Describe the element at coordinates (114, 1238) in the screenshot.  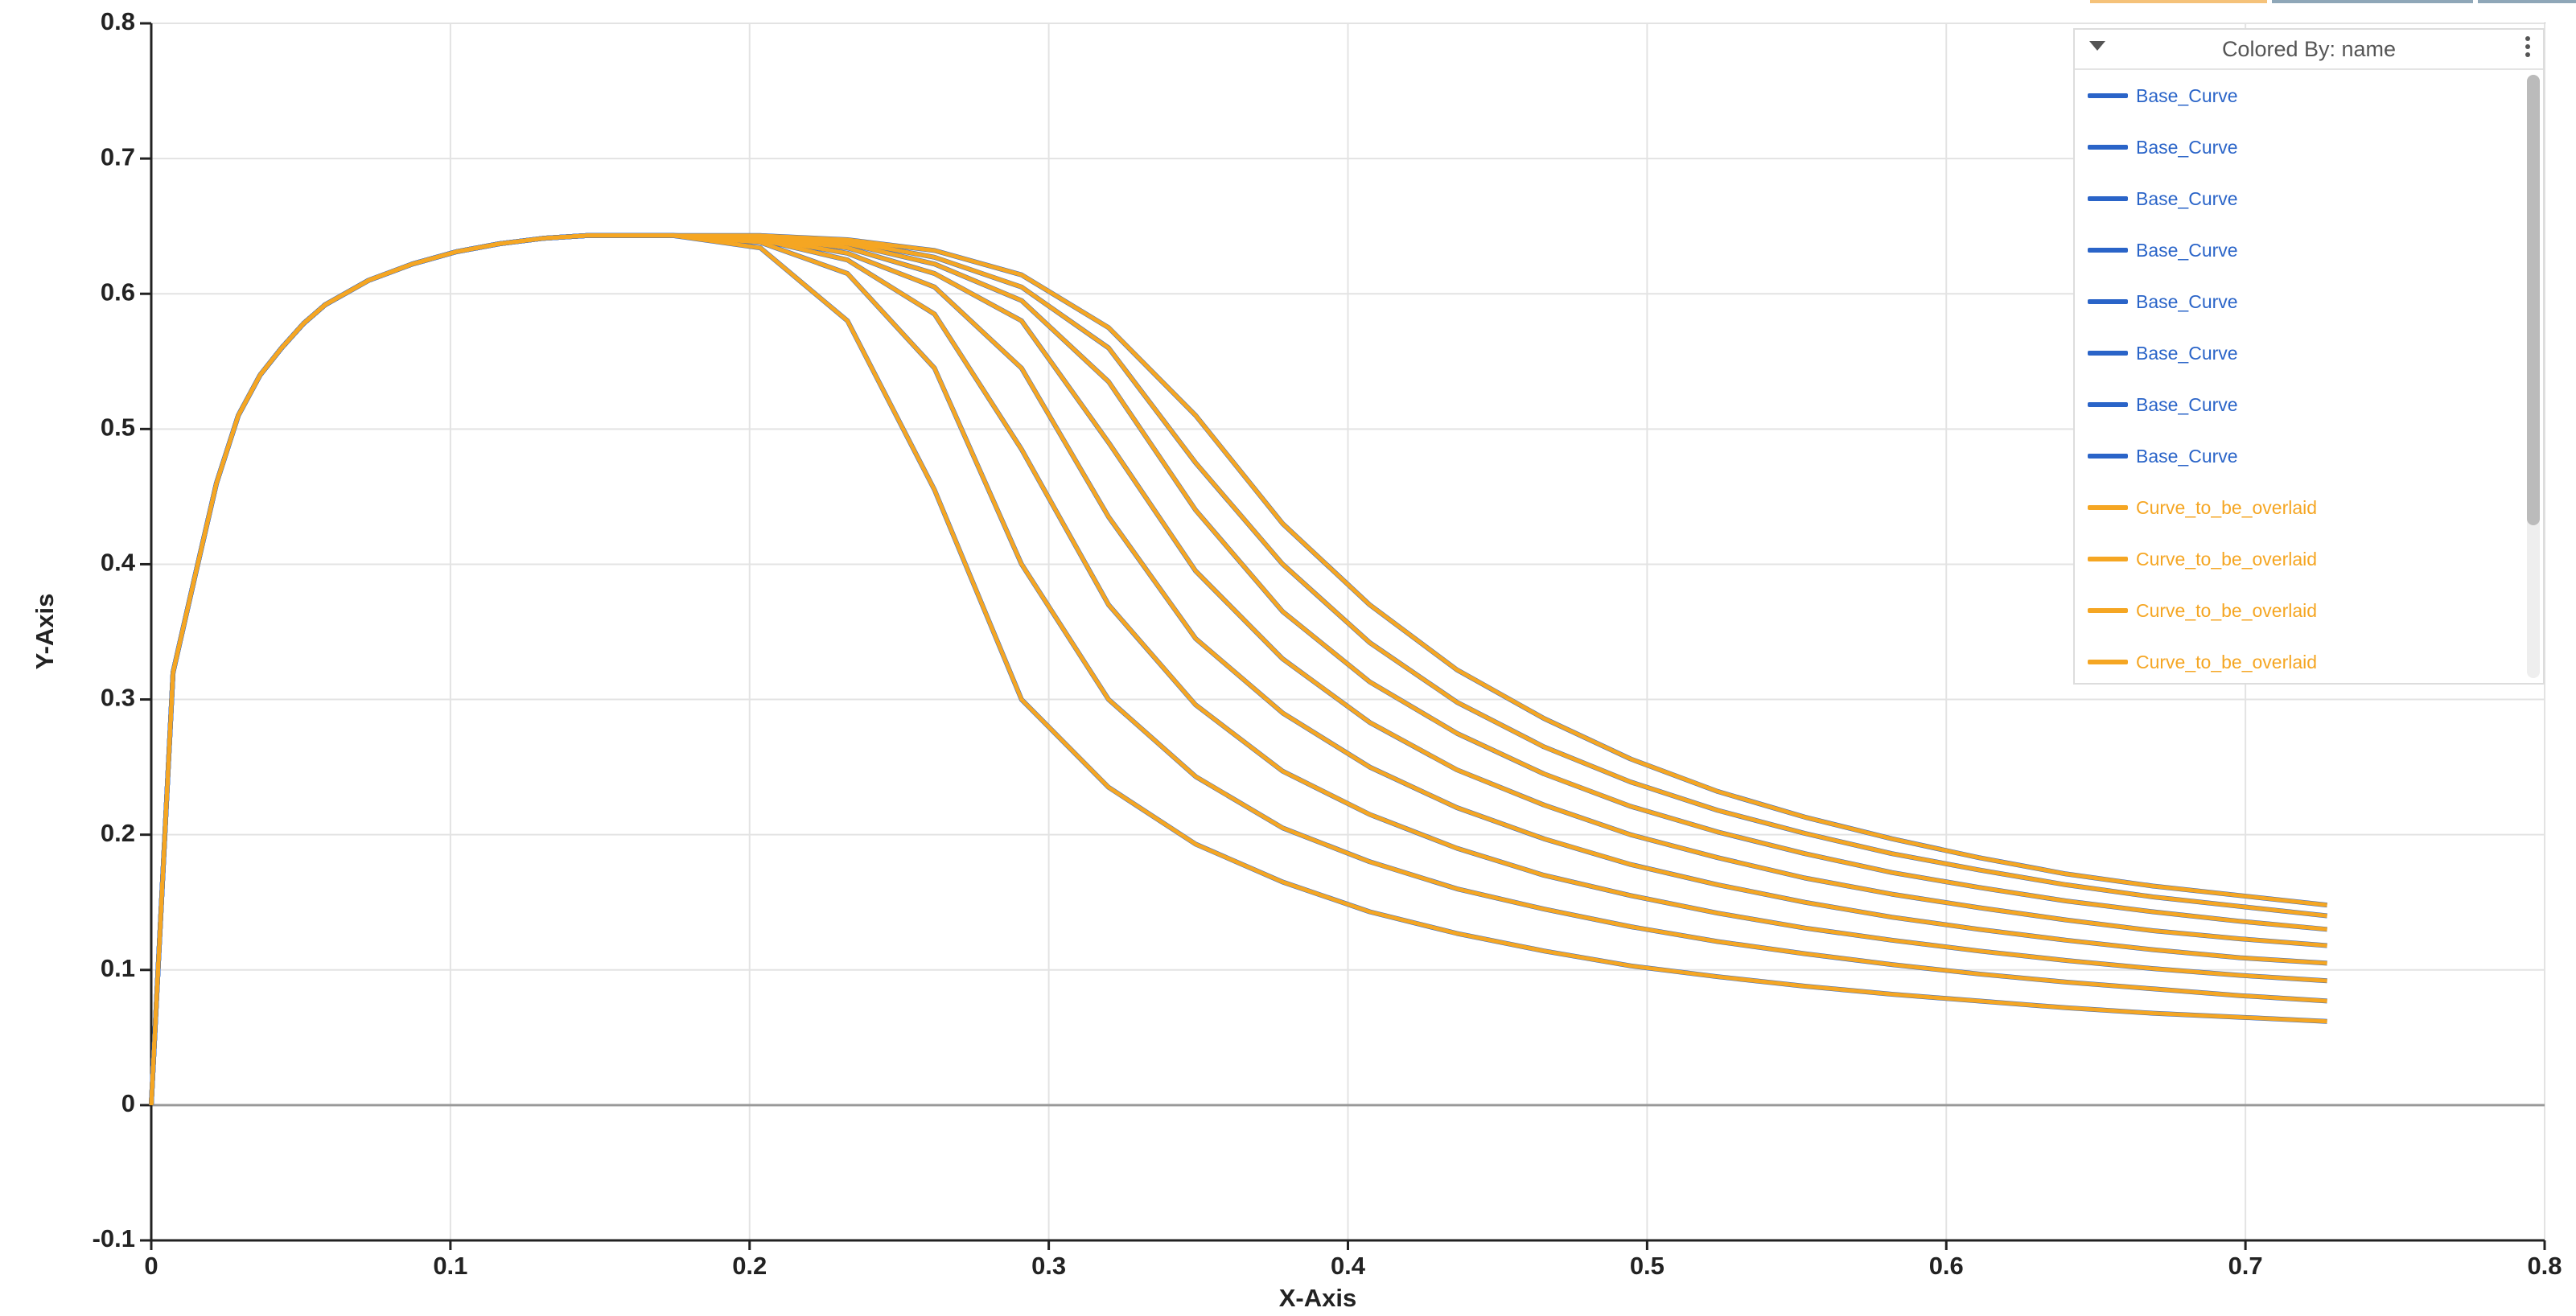
I see `y-tick-label: -0.1` at that location.